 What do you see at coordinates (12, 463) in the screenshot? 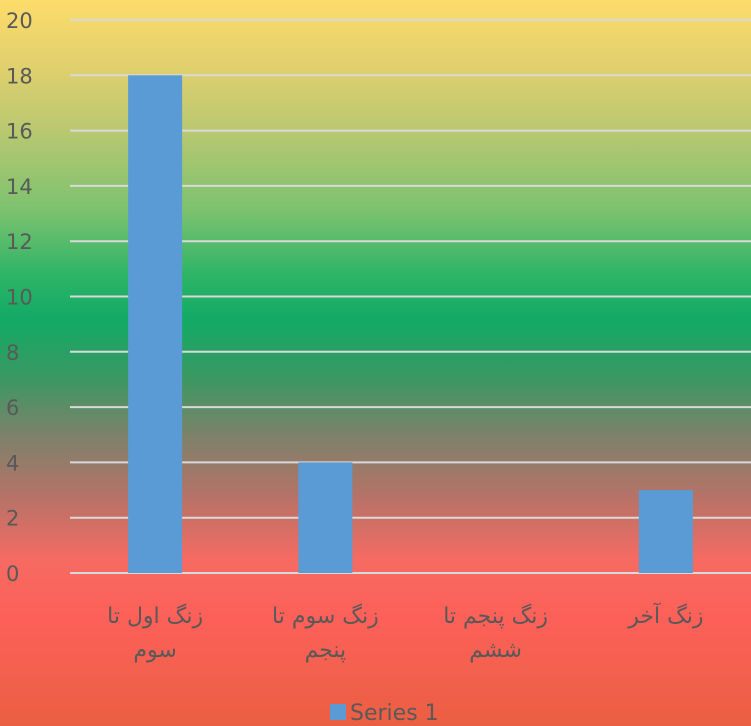
I see `y-tick-label: 4` at bounding box center [12, 463].